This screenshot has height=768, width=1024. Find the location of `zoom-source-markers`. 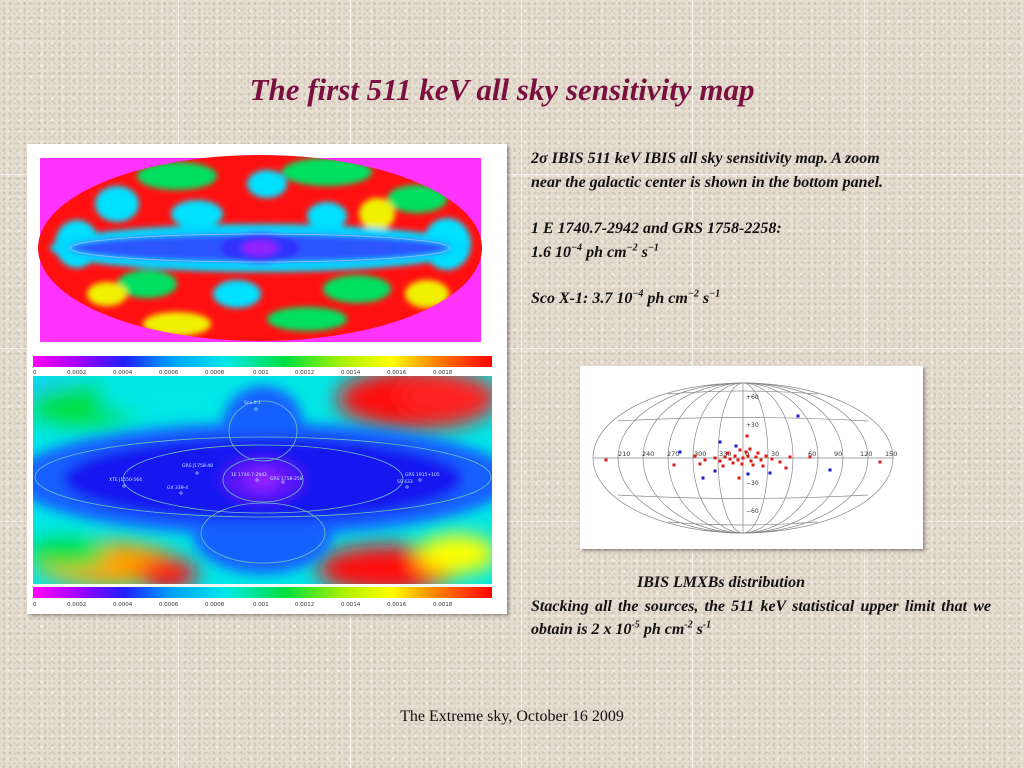

zoom-source-markers is located at coordinates (272, 451).